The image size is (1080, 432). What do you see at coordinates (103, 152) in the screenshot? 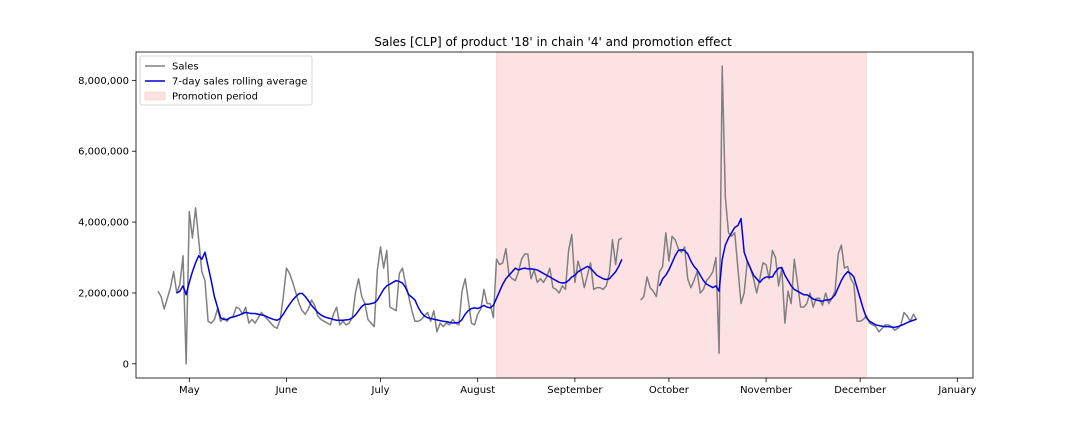
I see `y-tick-label: 6,000,000` at bounding box center [103, 152].